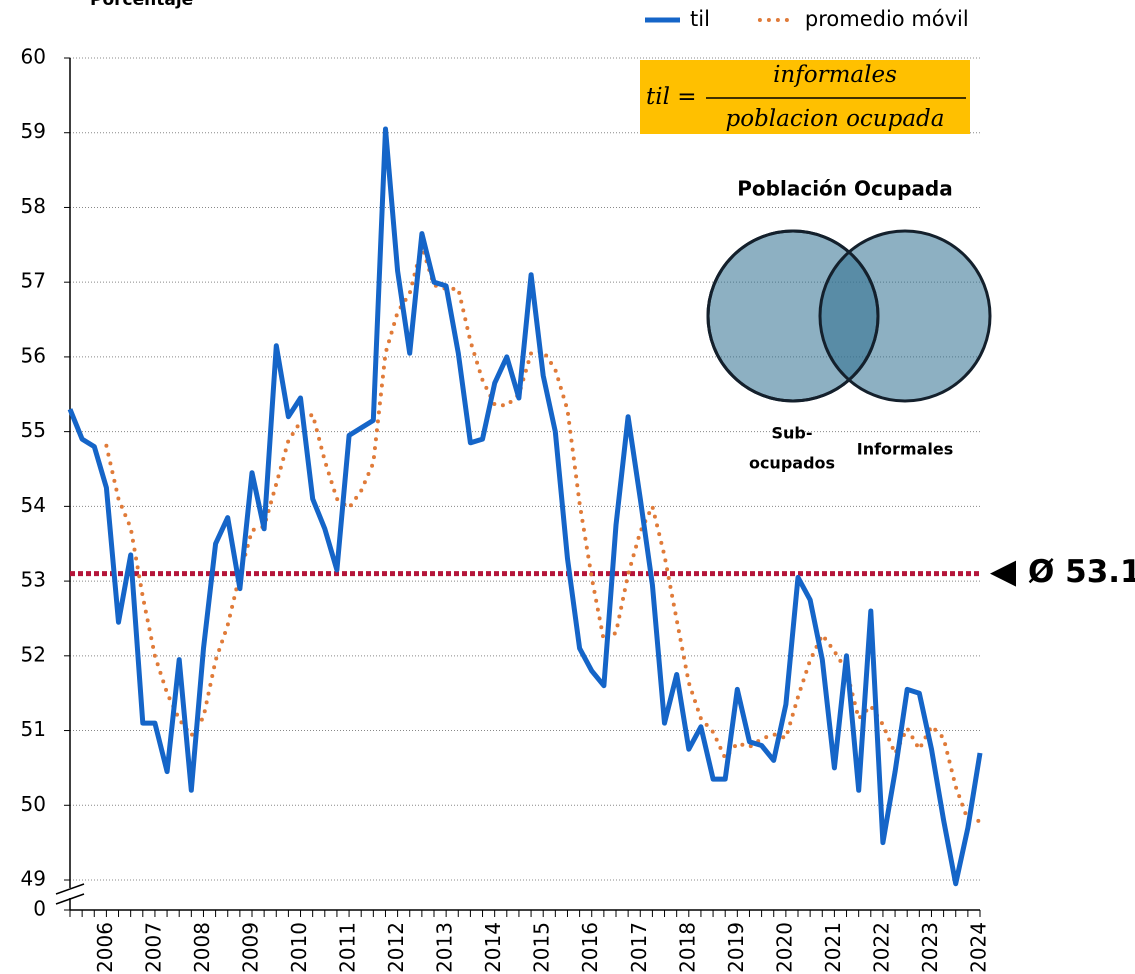 This screenshot has height=974, width=1135. I want to click on venn-left-label: Sub-, so click(791, 433).